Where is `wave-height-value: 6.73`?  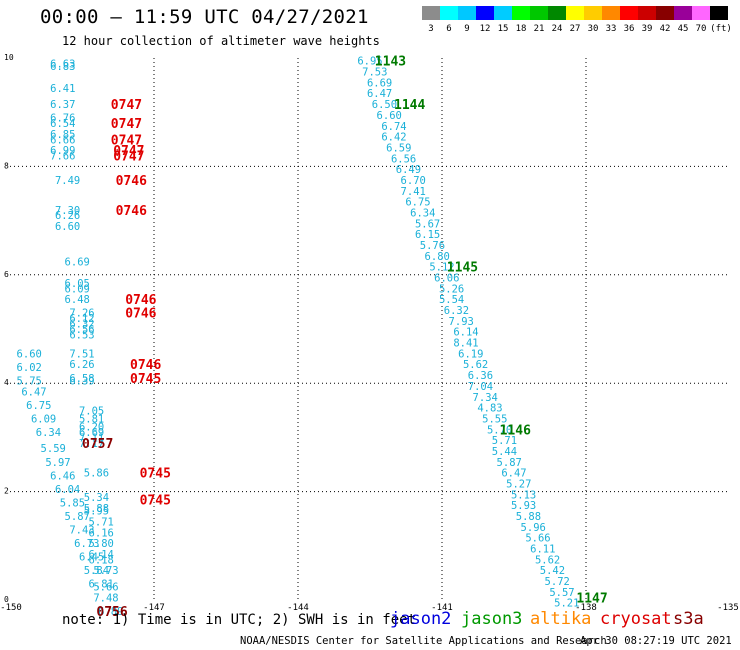 wave-height-value: 6.73 is located at coordinates (86, 544).